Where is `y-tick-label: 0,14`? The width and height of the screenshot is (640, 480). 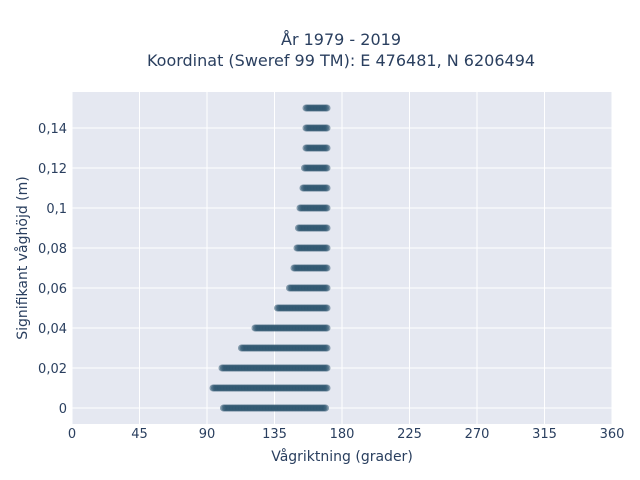
y-tick-label: 0,14 is located at coordinates (52, 129).